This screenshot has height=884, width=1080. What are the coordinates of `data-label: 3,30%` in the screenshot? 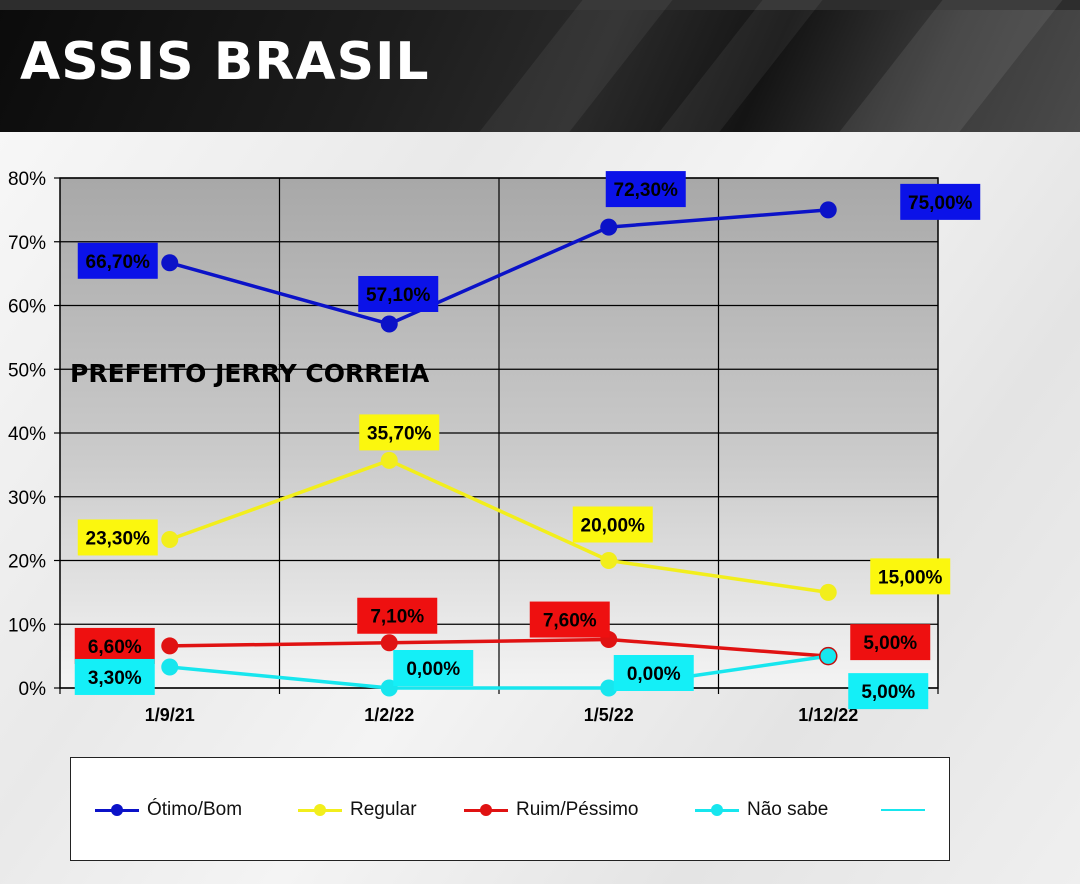 It's located at (115, 678).